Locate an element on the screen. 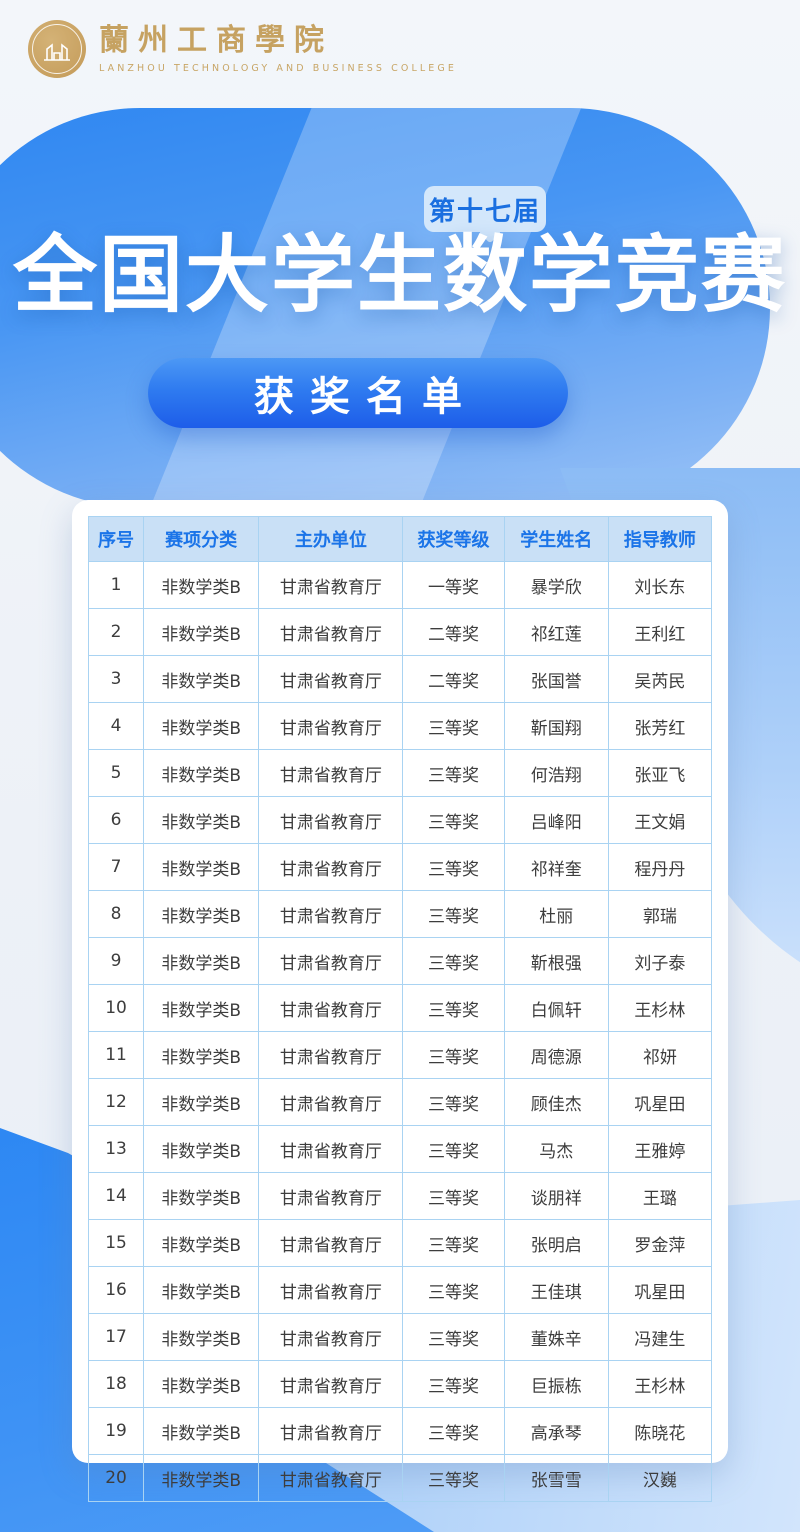 Image resolution: width=800 pixels, height=1532 pixels. table-row: 18 非数学类B 甘肃省教育厅 三等奖 巨振栋 王杉林 is located at coordinates (400, 1384).